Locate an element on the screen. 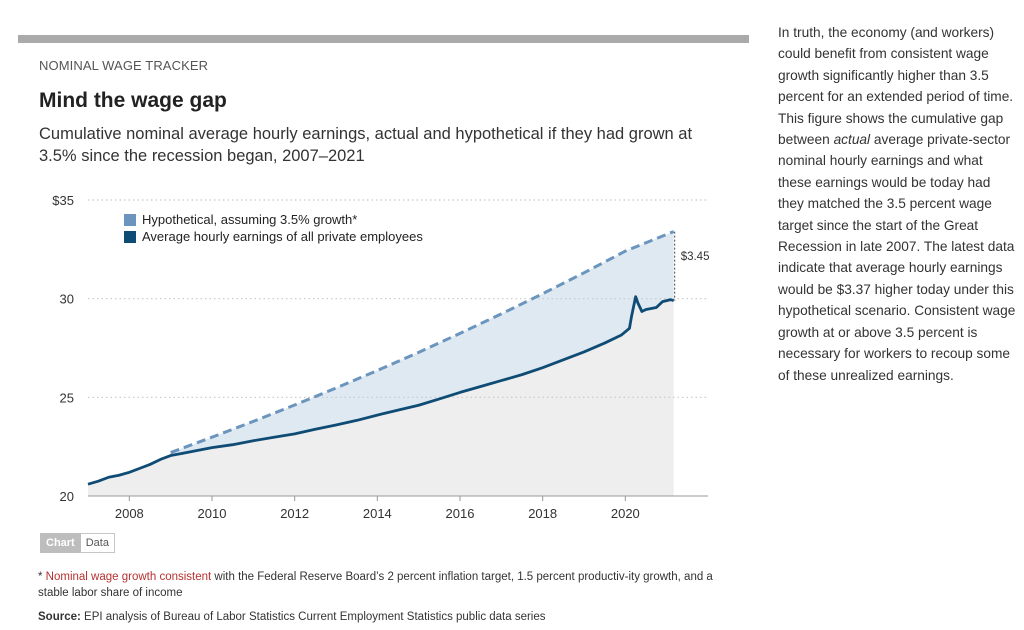 The height and width of the screenshot is (630, 1024). x-tick-label: 2008 is located at coordinates (129, 513).